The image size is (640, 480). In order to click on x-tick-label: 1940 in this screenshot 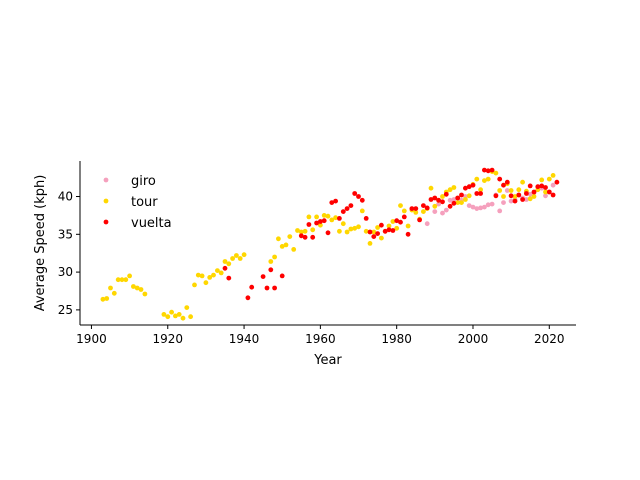, I will do `click(244, 339)`.